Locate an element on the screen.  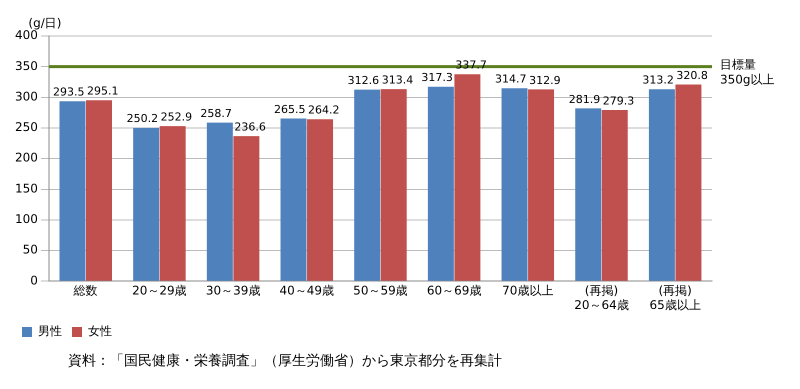
legend-label: 女性 is located at coordinates (100, 331).